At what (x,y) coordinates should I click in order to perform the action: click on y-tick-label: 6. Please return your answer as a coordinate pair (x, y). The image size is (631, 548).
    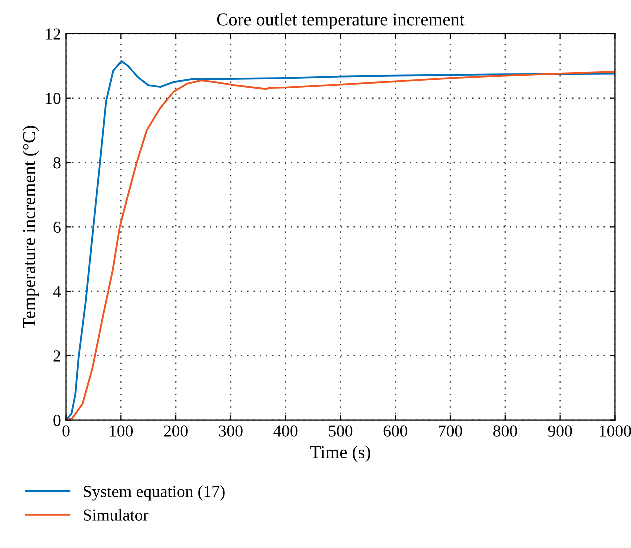
    Looking at the image, I should click on (57, 228).